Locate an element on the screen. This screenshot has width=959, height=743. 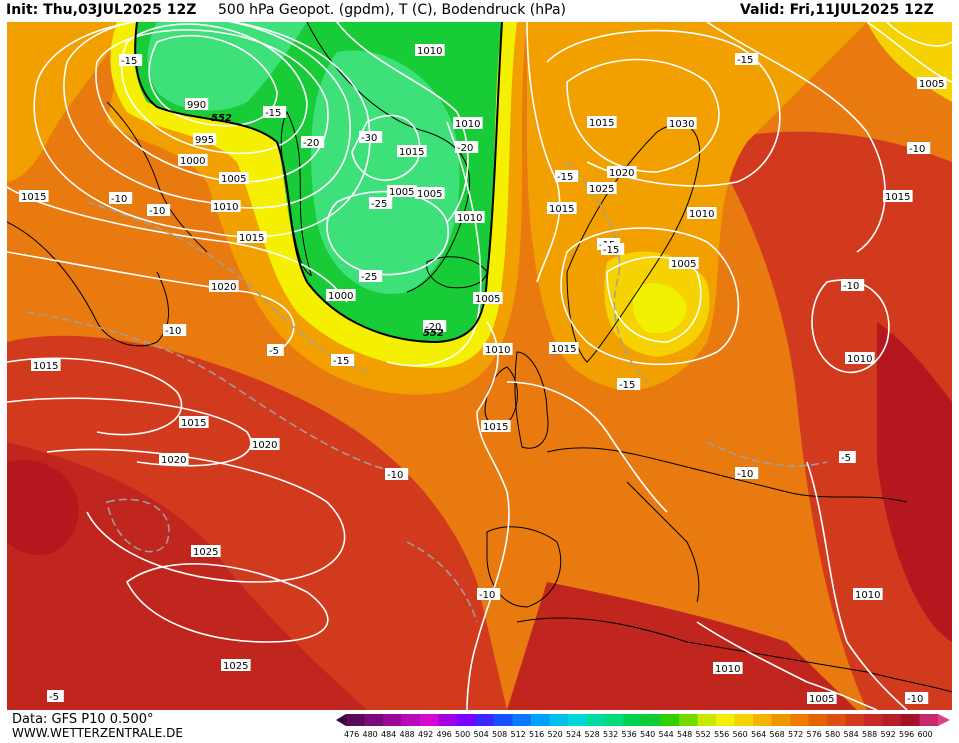
pressure-label: 1015 is located at coordinates (496, 426).